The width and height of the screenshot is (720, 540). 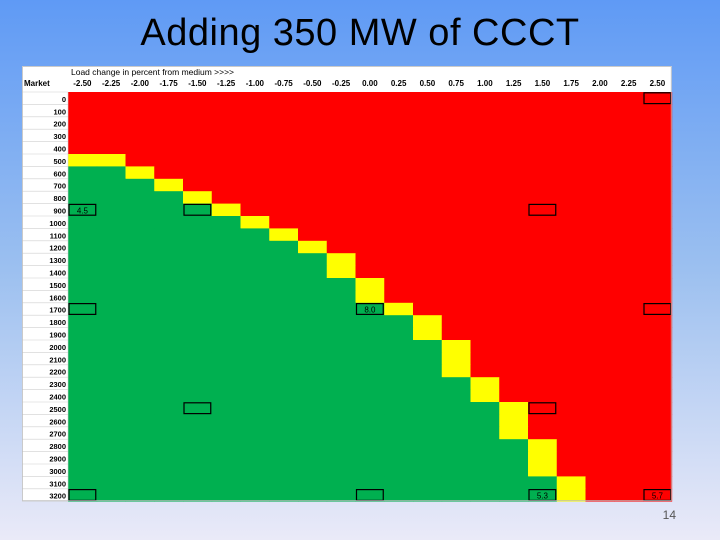 I want to click on row-header-label: Market, so click(x=37, y=83).